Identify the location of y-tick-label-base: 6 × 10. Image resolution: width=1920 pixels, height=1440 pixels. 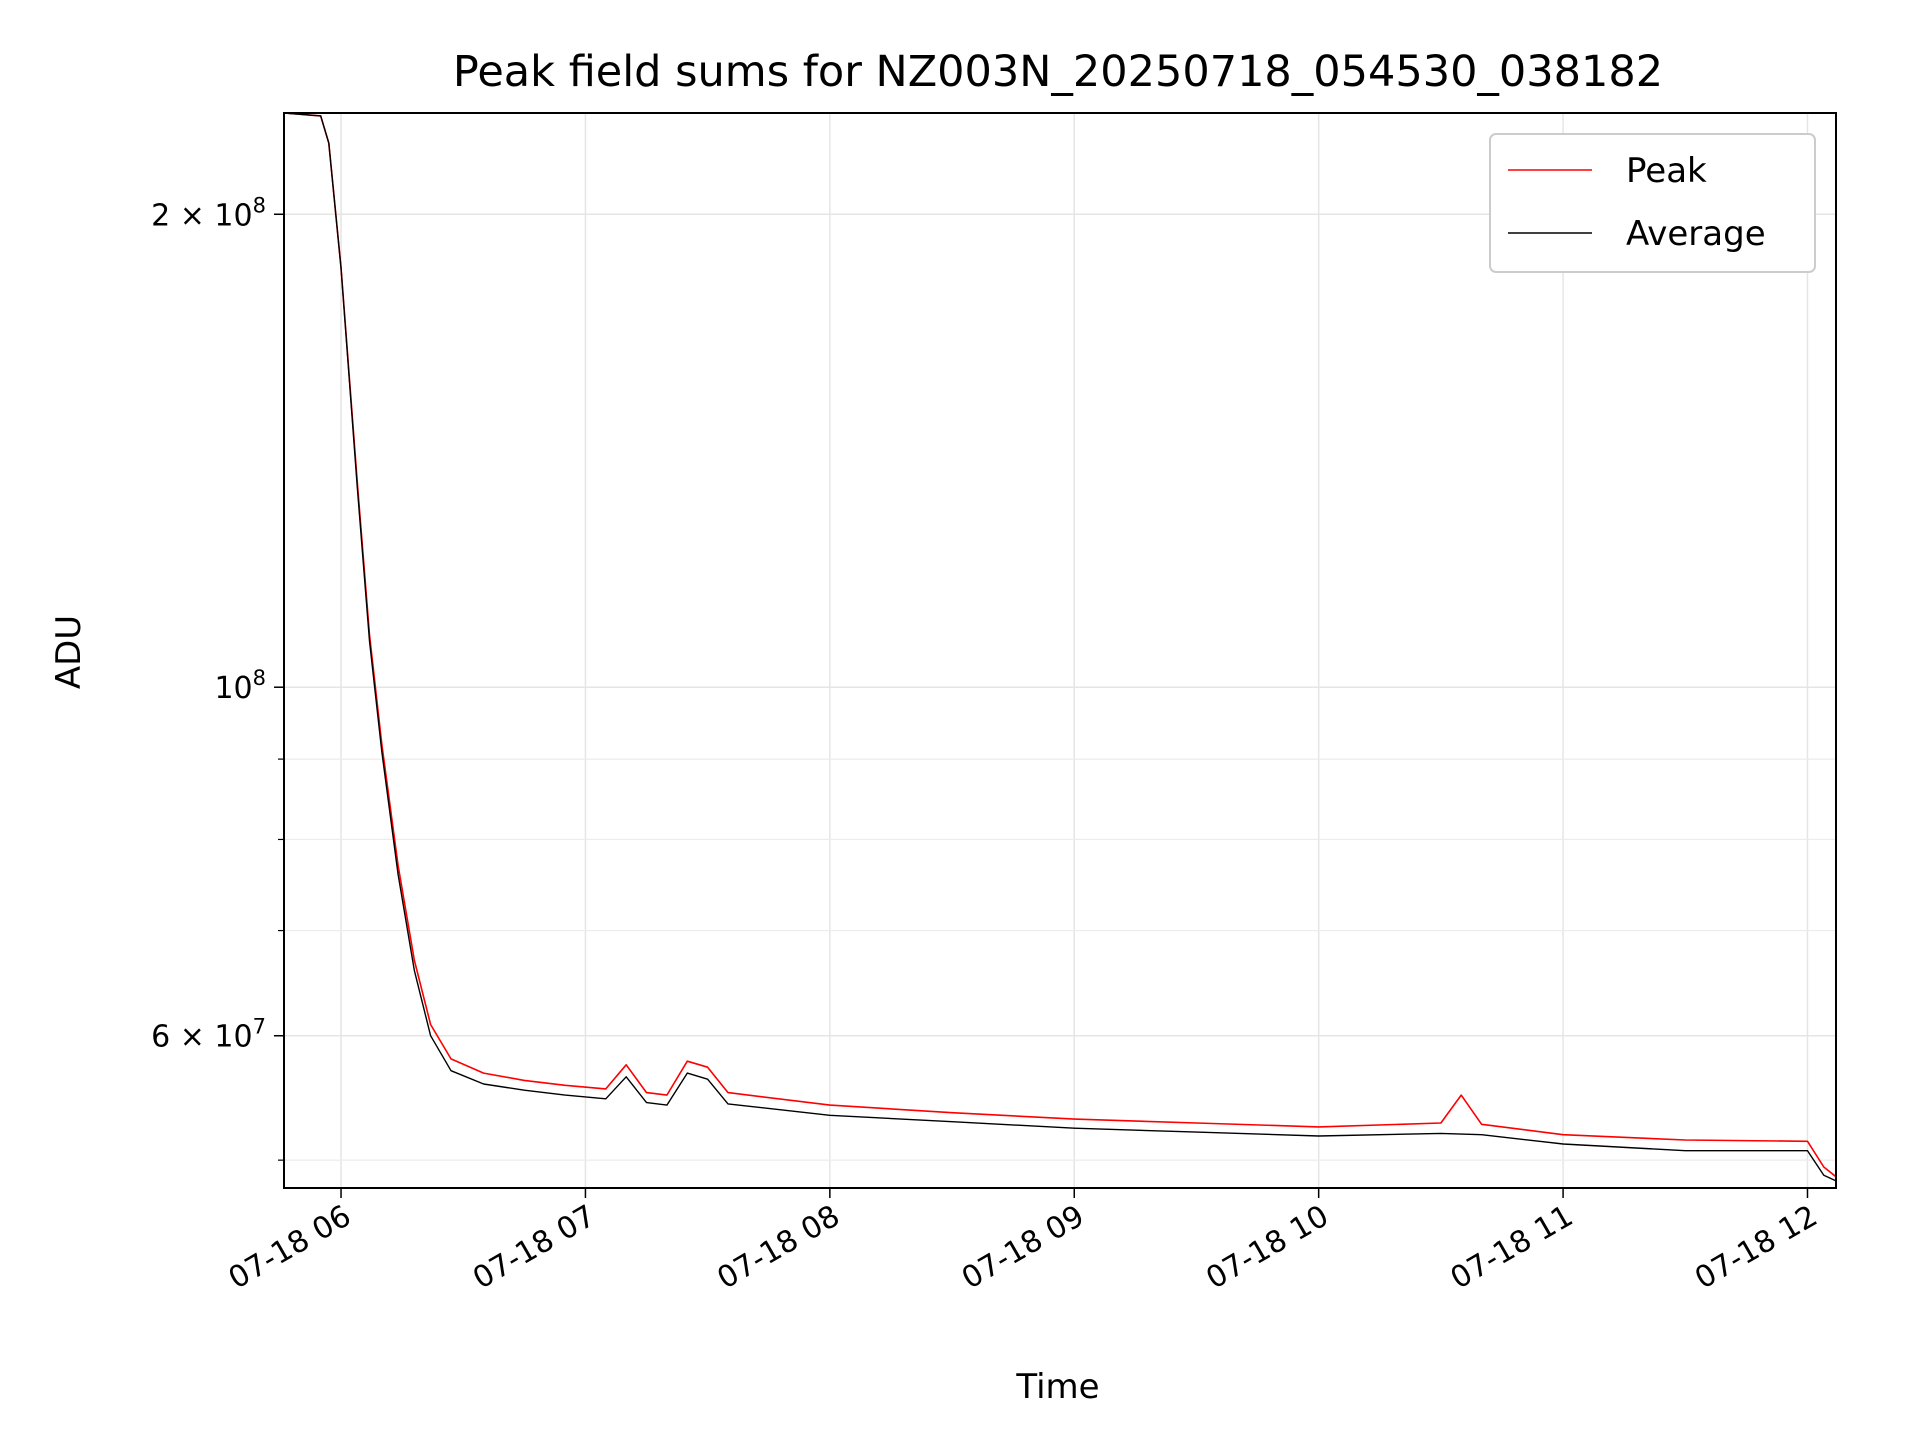
(201, 1037).